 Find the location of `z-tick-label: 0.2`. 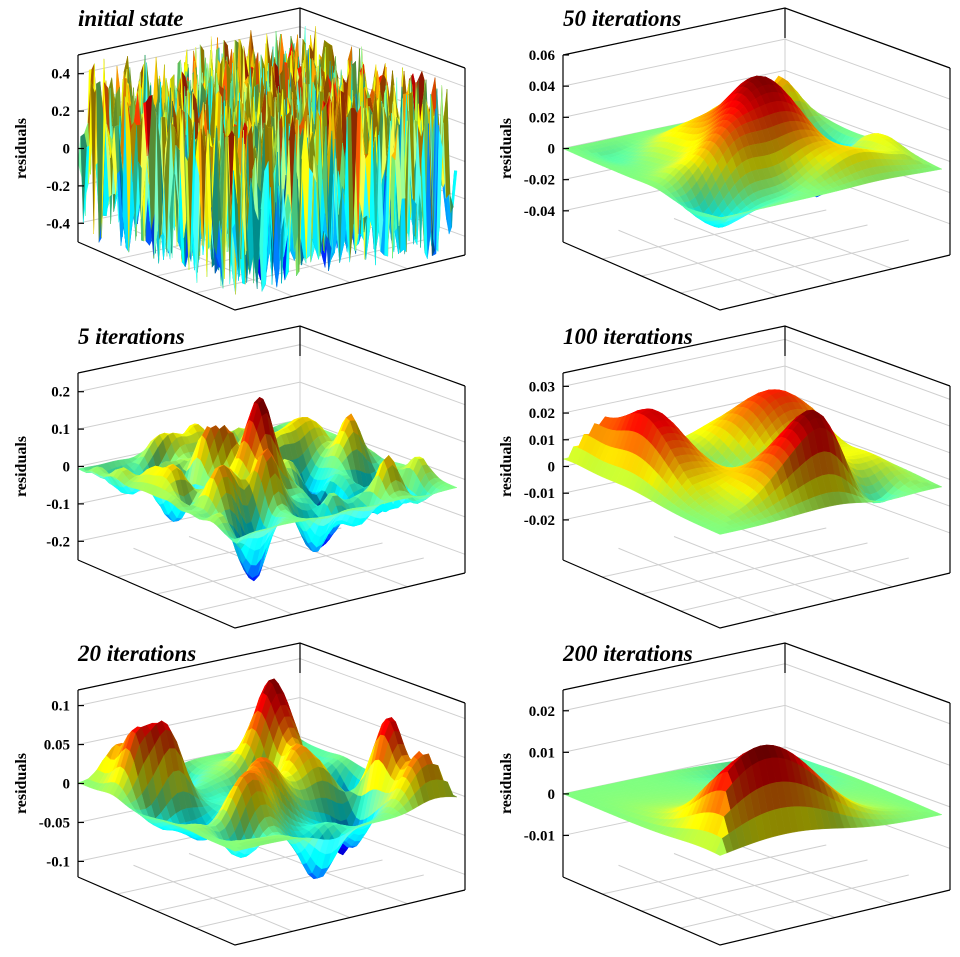

z-tick-label: 0.2 is located at coordinates (60, 112).